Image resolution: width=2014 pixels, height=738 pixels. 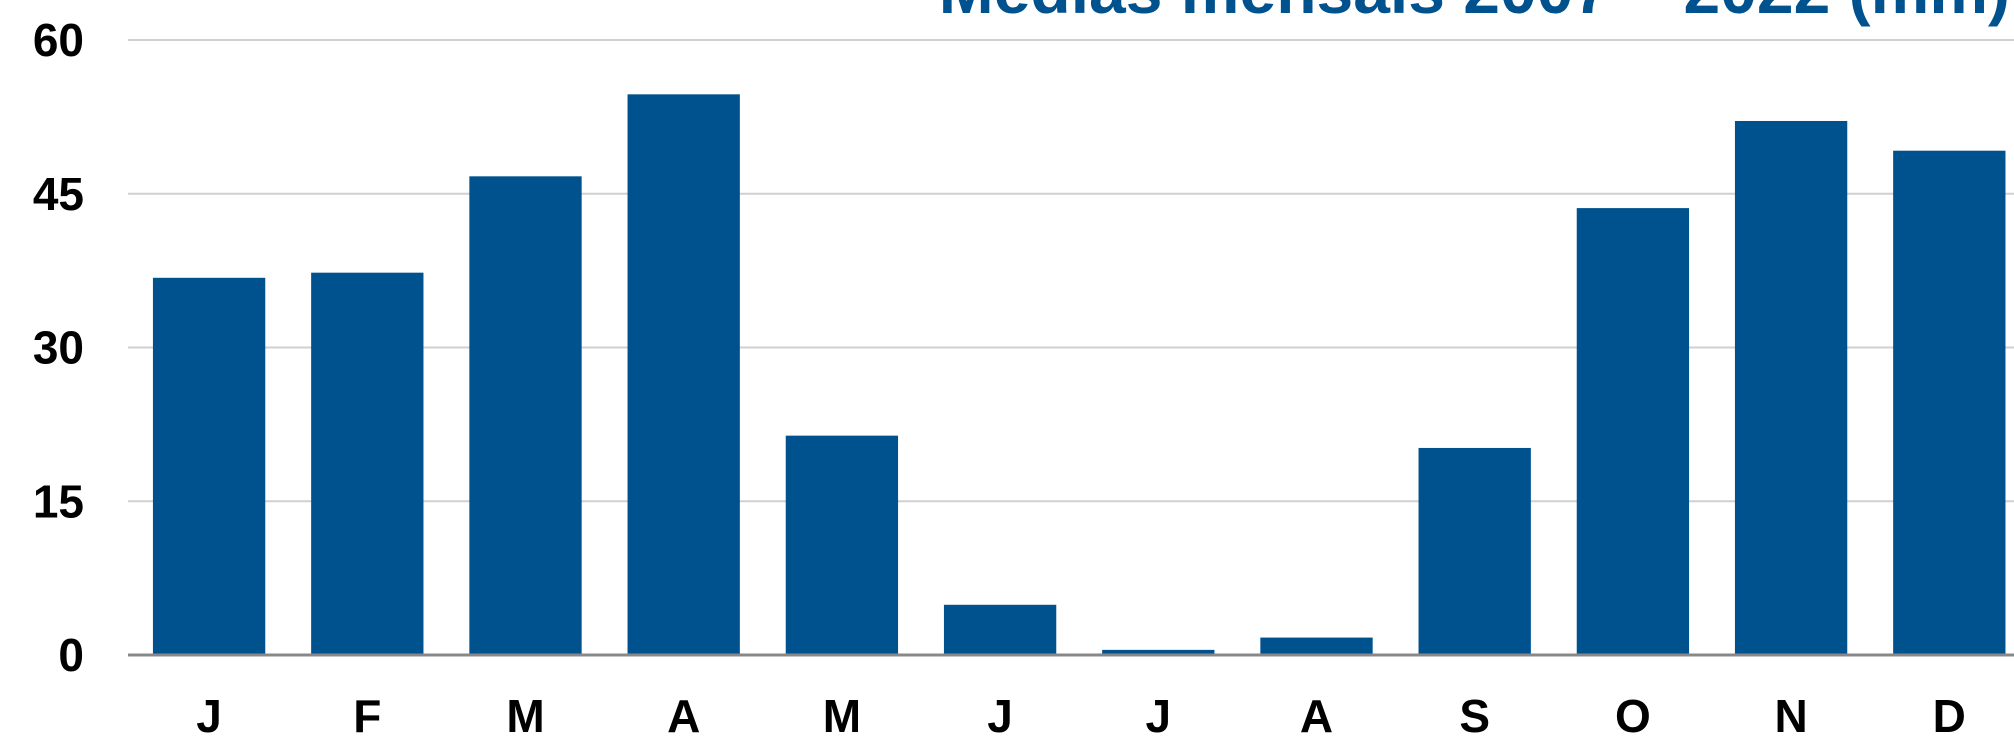 What do you see at coordinates (1474, 714) in the screenshot?
I see `x-tick-label: S` at bounding box center [1474, 714].